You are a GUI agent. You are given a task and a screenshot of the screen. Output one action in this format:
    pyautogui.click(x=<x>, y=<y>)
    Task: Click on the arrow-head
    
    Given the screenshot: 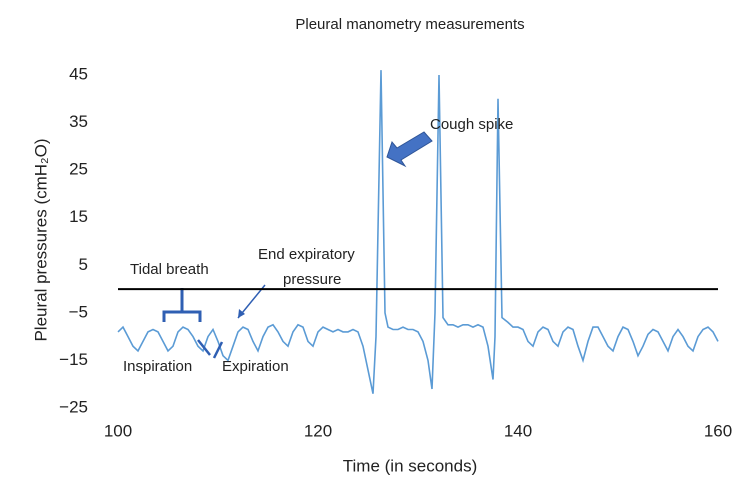 What is the action you would take?
    pyautogui.click(x=241, y=313)
    